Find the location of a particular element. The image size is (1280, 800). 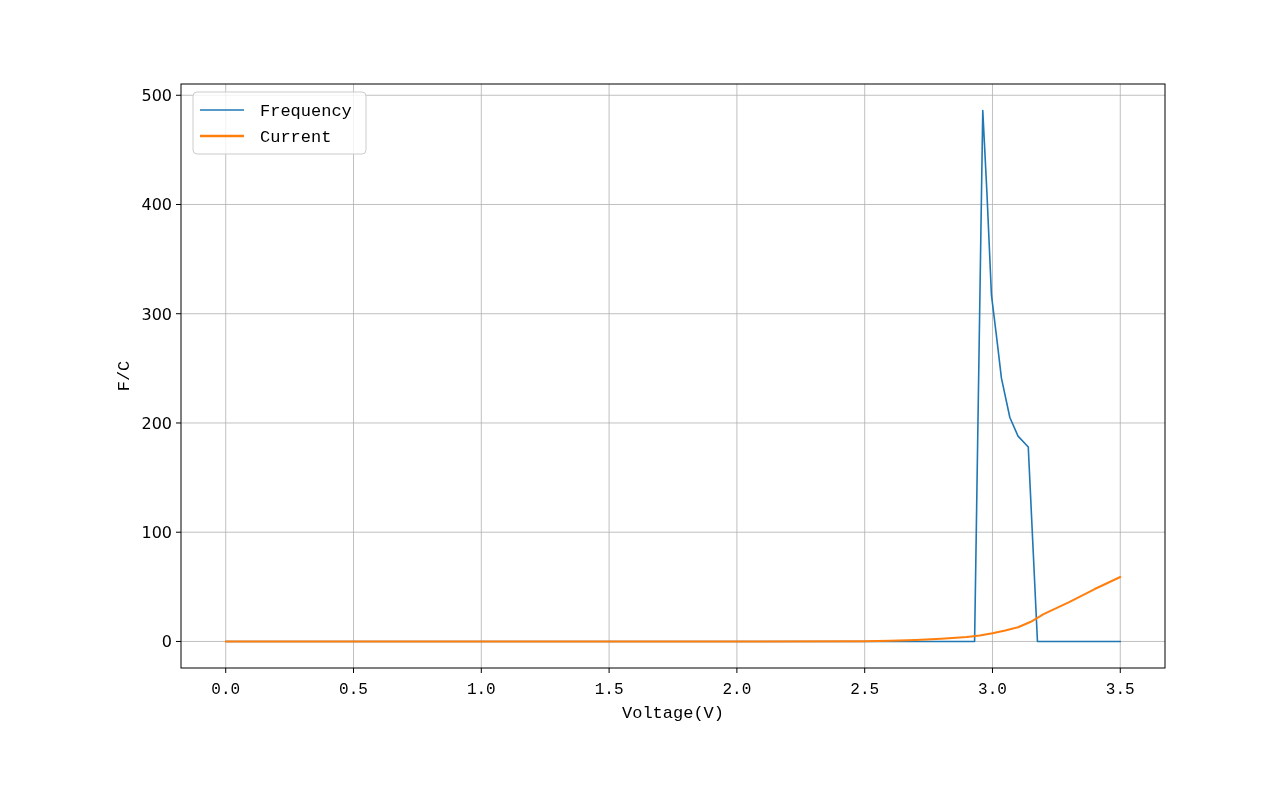

x-tick-label: 0.0 is located at coordinates (226, 690).